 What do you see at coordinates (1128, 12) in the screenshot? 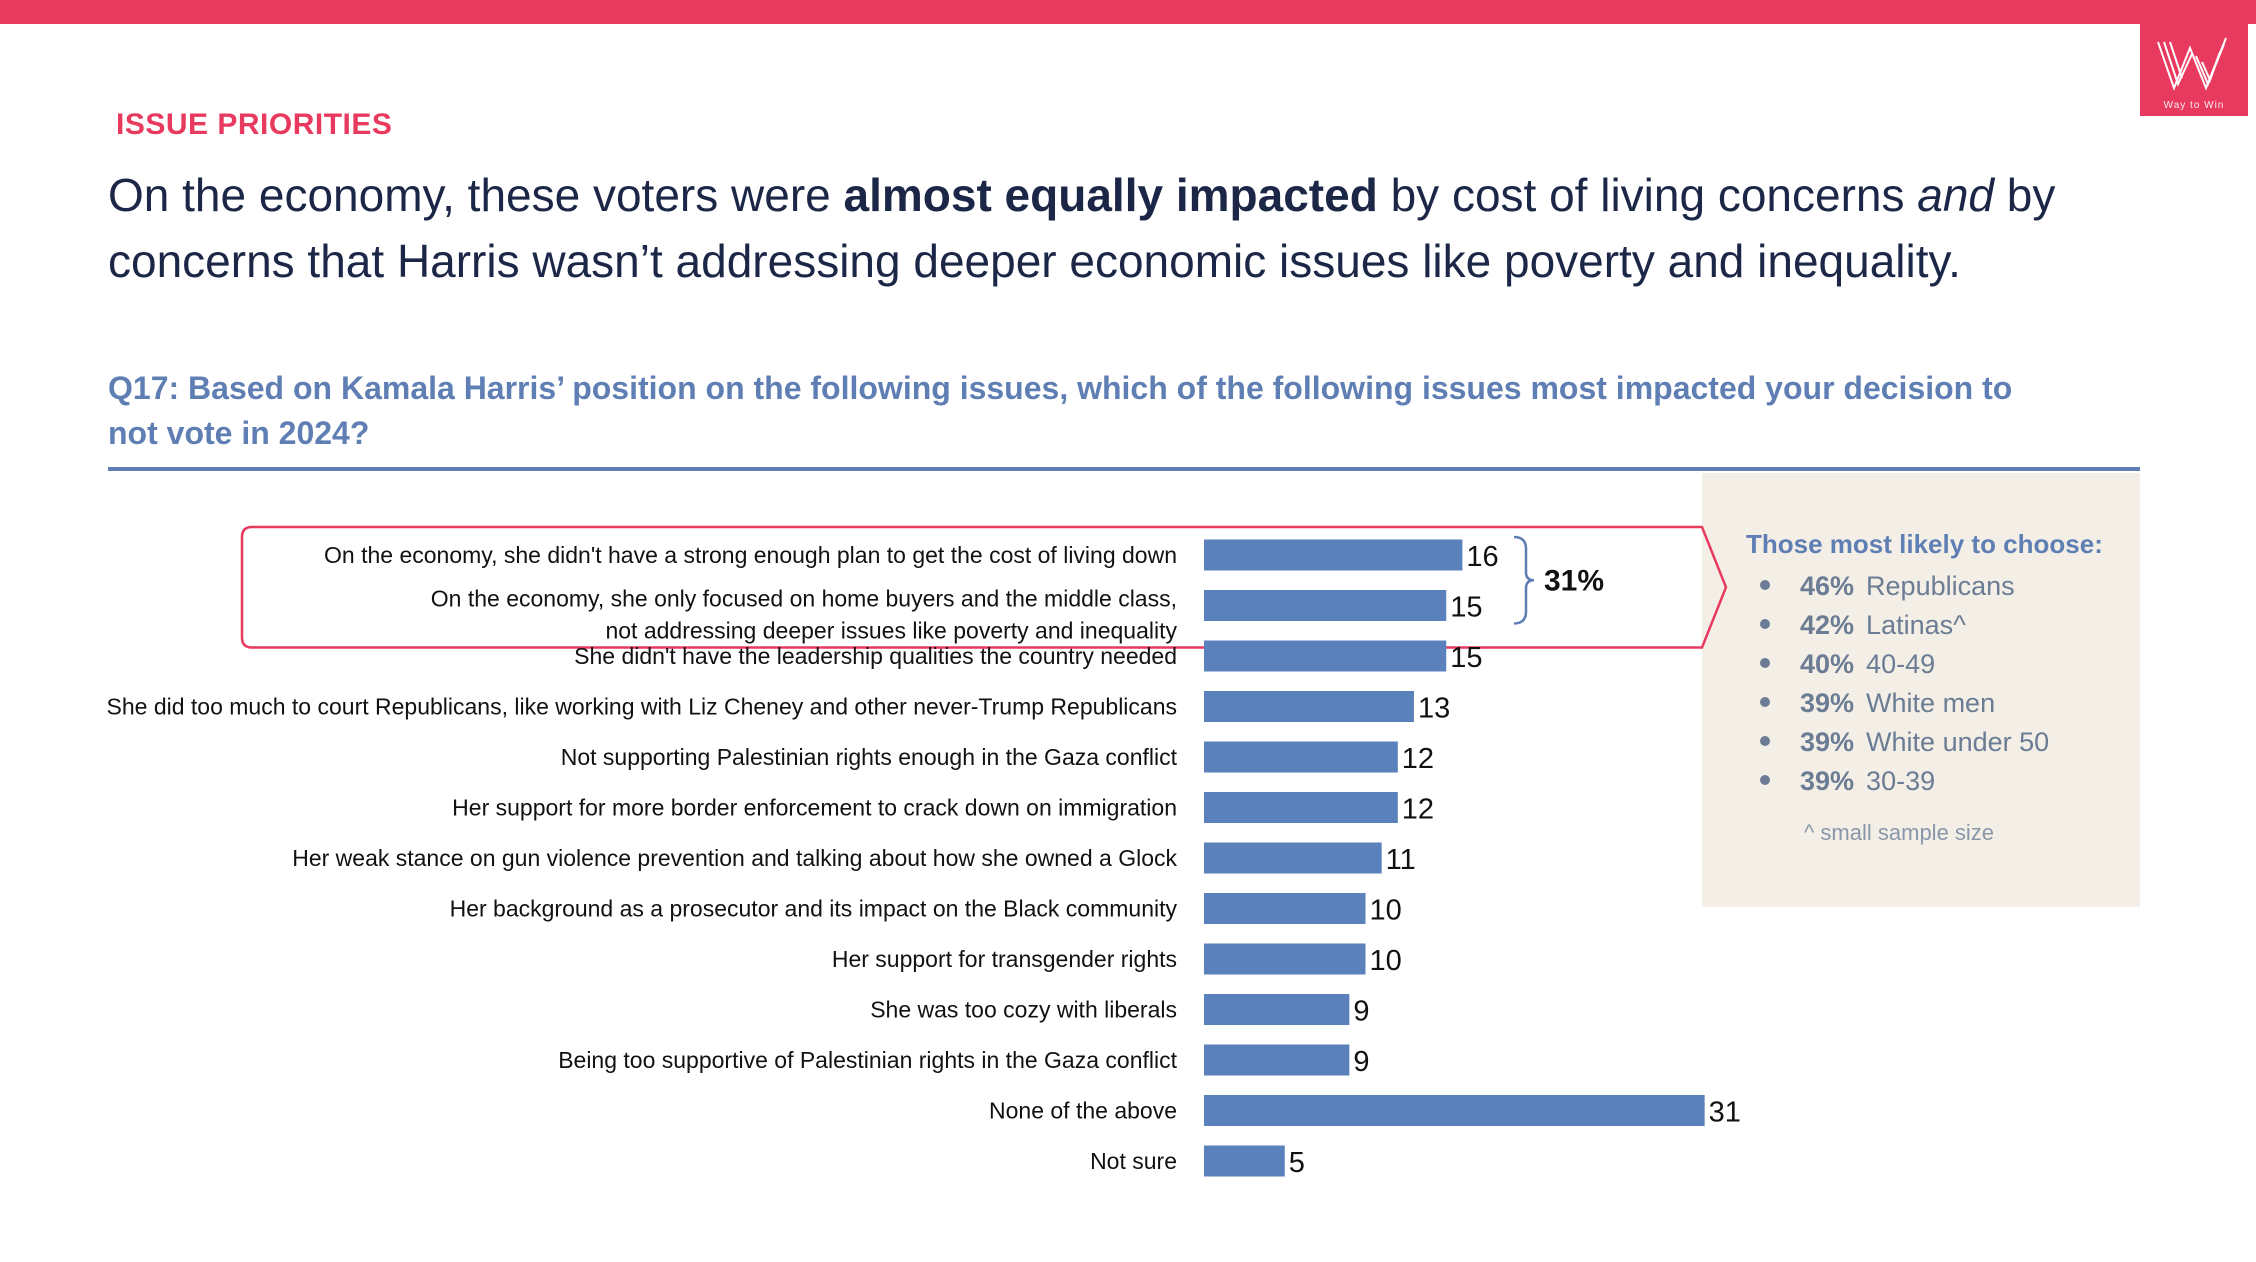
I see `top-accent-bar` at bounding box center [1128, 12].